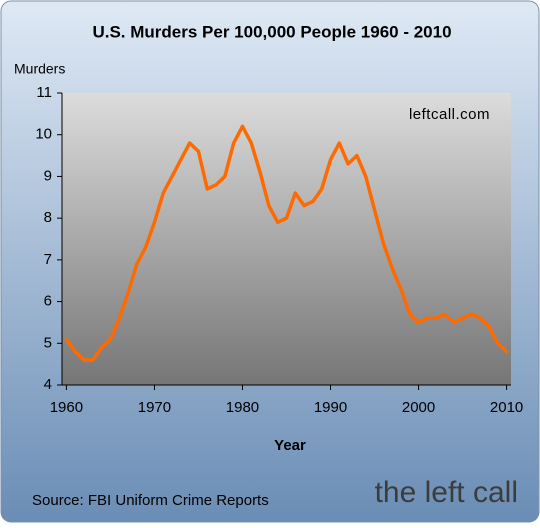 The height and width of the screenshot is (528, 540). Describe the element at coordinates (39, 69) in the screenshot. I see `y-axis-label: Murders` at that location.